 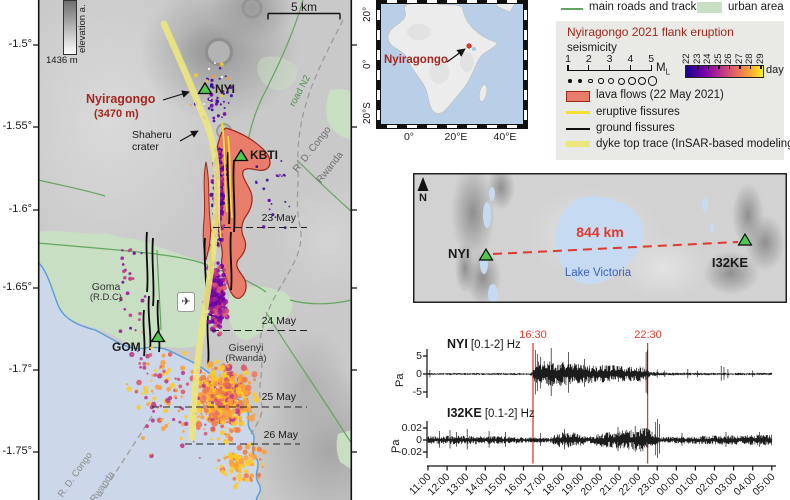 I want to click on city-gisenyi: Gisenyi, so click(x=246, y=348).